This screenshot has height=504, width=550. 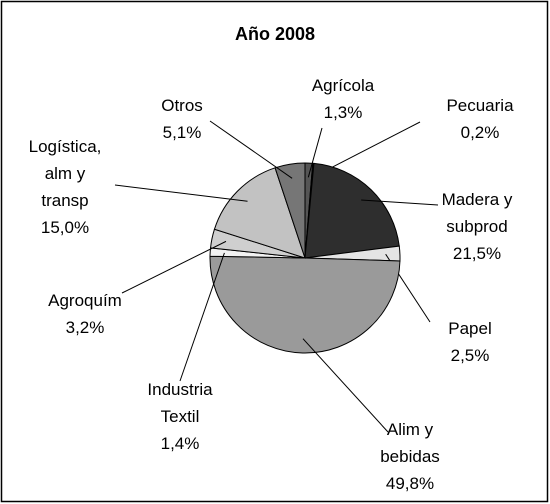 I want to click on data-label: Logística, alm y transp 15,0%, so click(x=65, y=187).